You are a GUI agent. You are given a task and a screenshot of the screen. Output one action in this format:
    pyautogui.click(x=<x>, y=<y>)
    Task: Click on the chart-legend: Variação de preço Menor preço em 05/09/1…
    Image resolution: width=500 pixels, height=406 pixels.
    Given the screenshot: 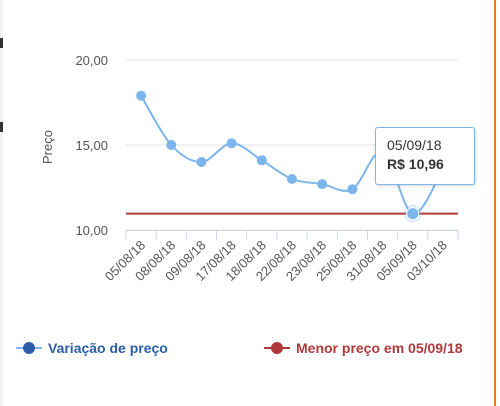 What is the action you would take?
    pyautogui.click(x=245, y=352)
    